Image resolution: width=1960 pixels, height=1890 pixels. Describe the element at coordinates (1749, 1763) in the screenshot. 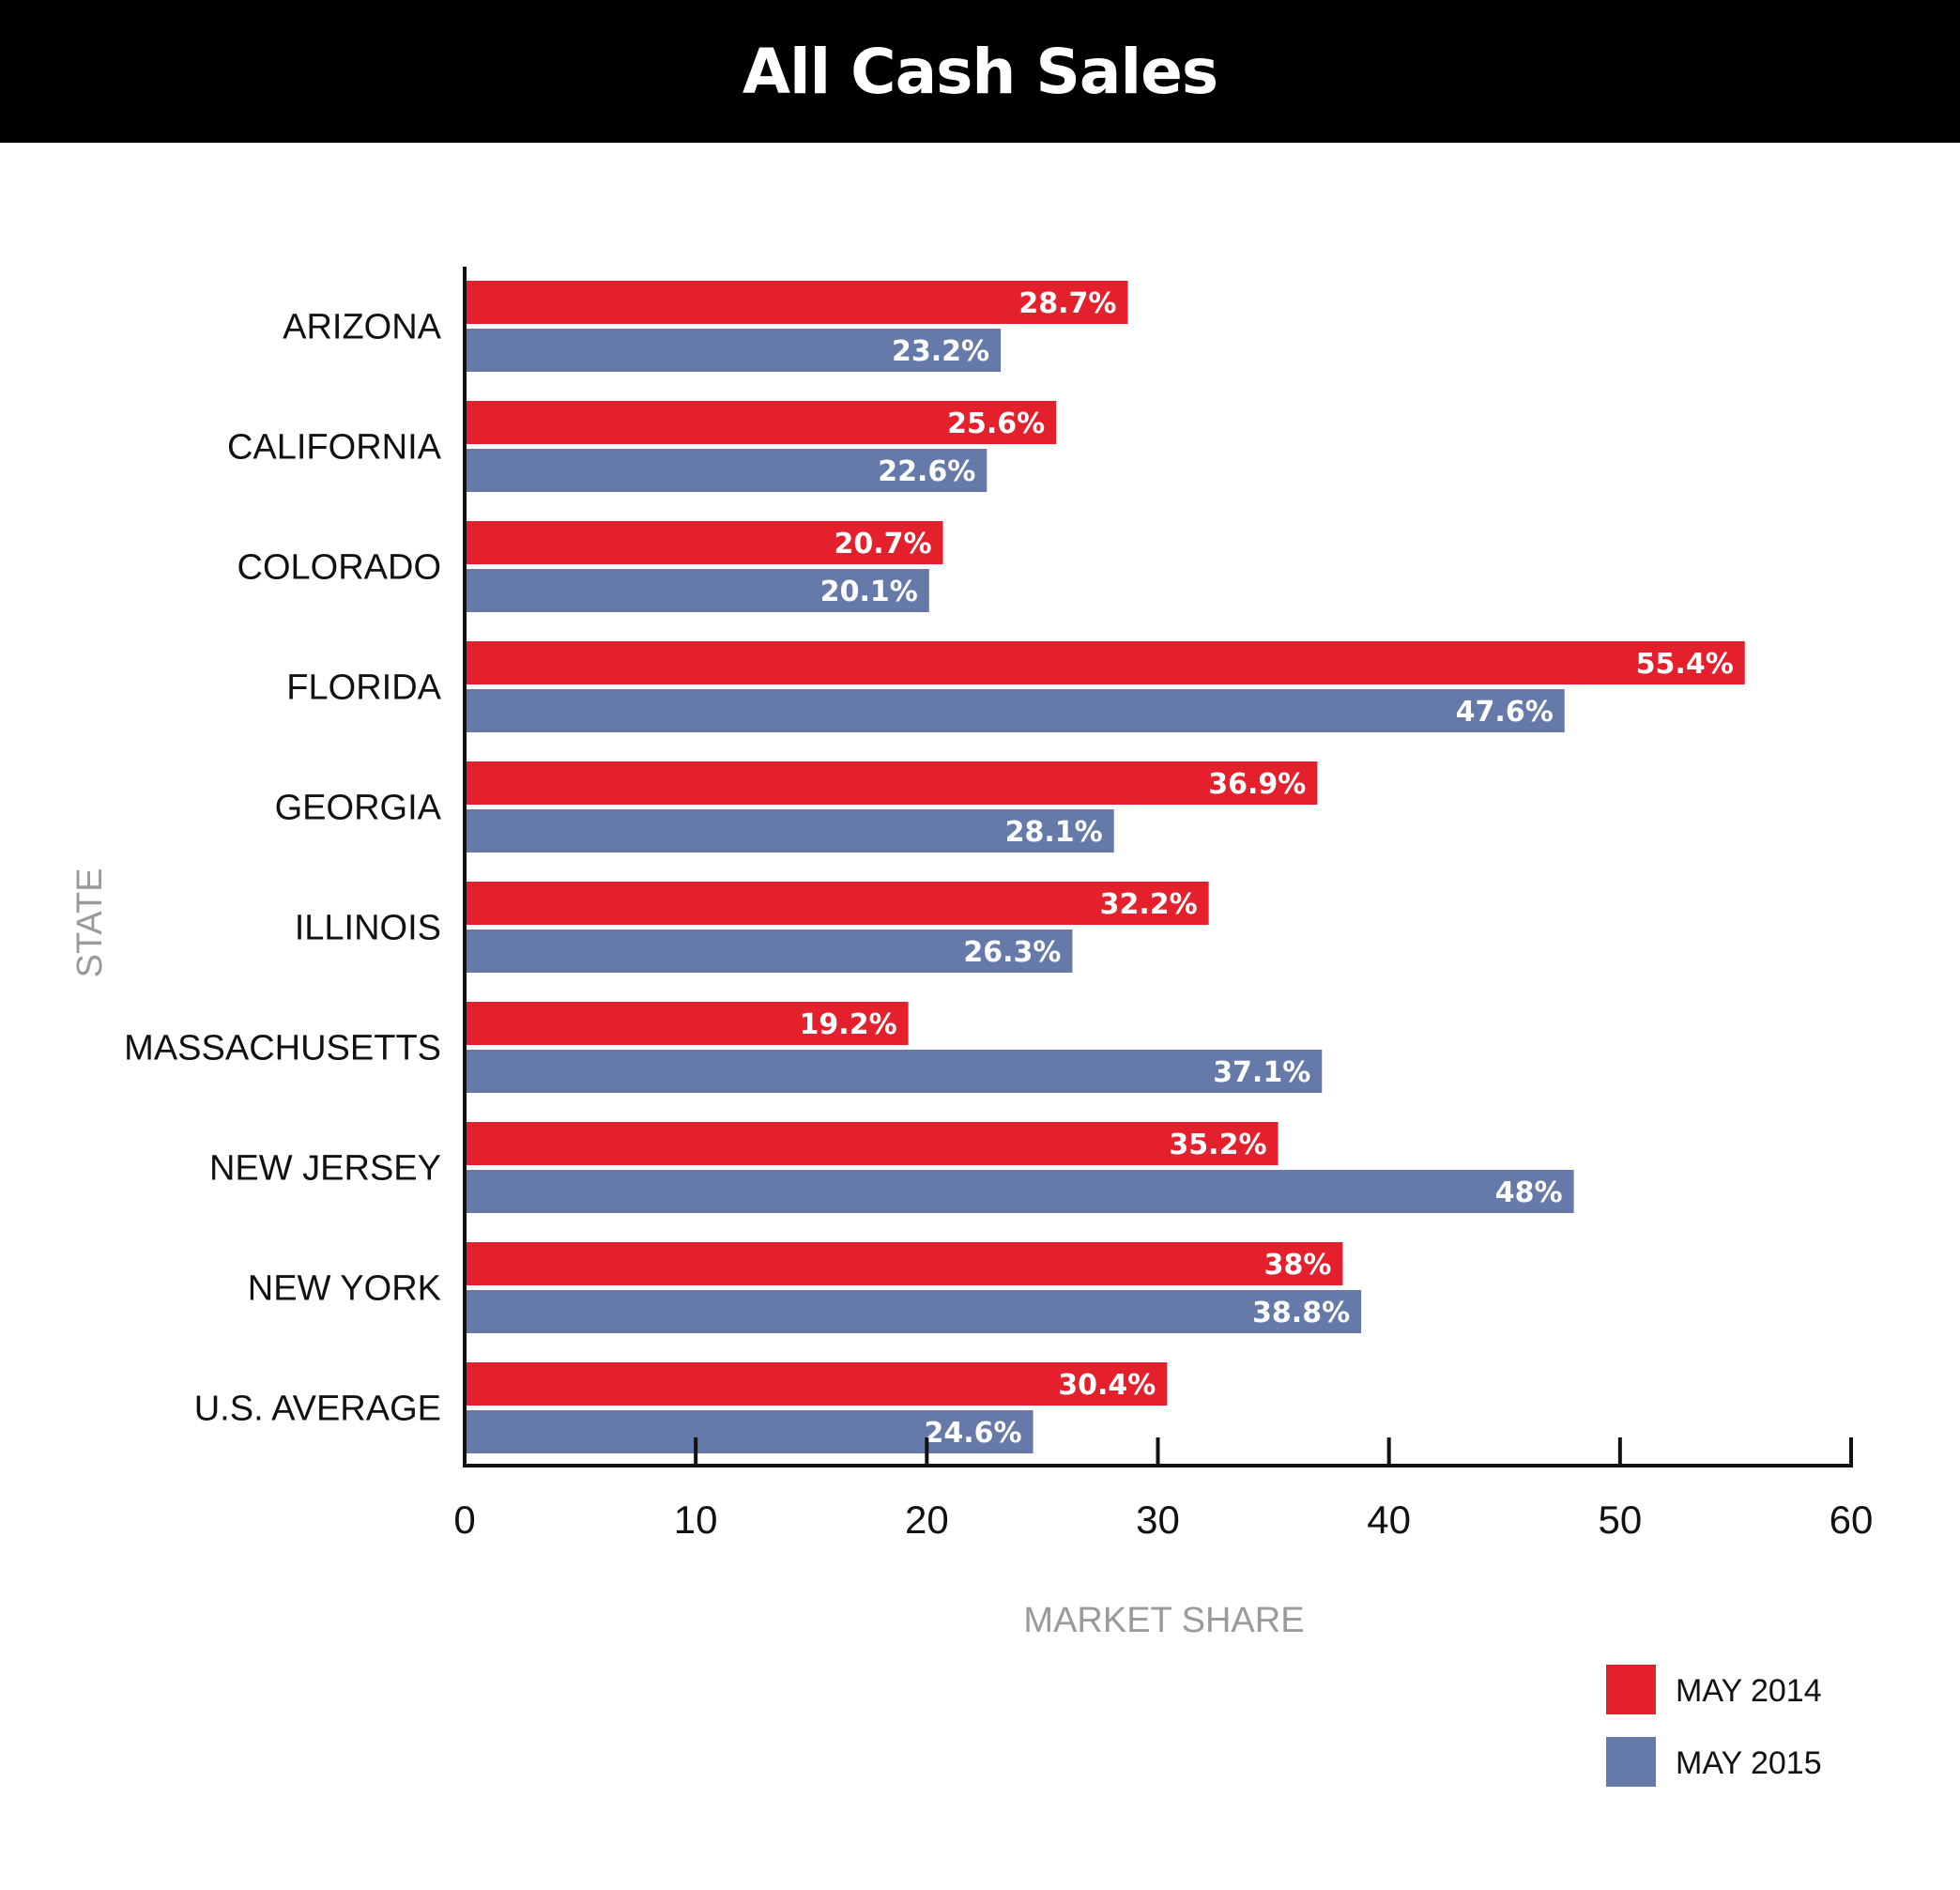

I see `legend-label: MAY 2015` at that location.